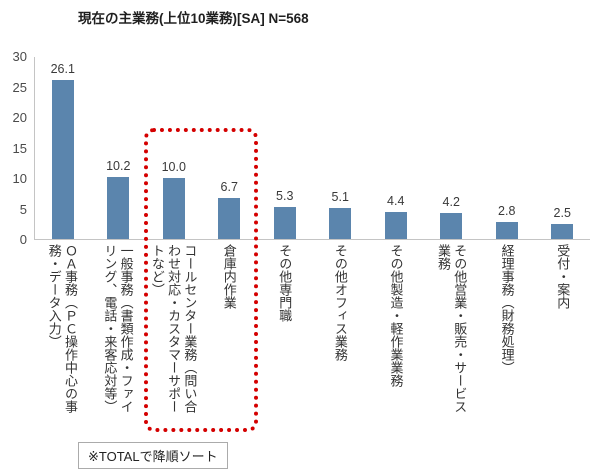  I want to click on y-tick-label: 10, so click(19, 178).